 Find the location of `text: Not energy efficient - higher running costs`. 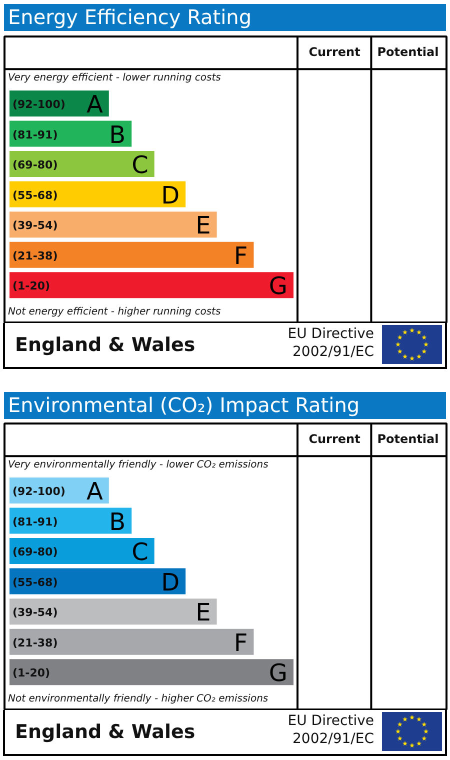

text: Not energy efficient - higher running costs is located at coordinates (114, 312).